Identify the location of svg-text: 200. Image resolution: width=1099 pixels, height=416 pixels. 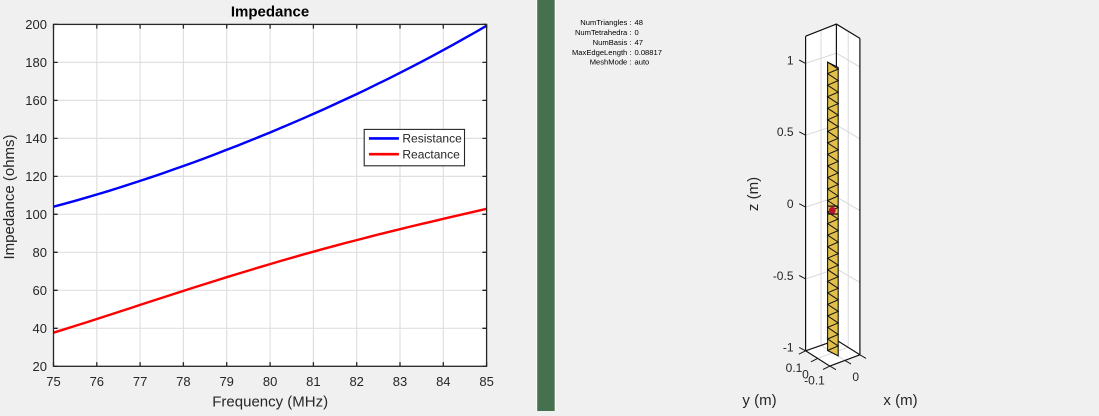
(36, 24).